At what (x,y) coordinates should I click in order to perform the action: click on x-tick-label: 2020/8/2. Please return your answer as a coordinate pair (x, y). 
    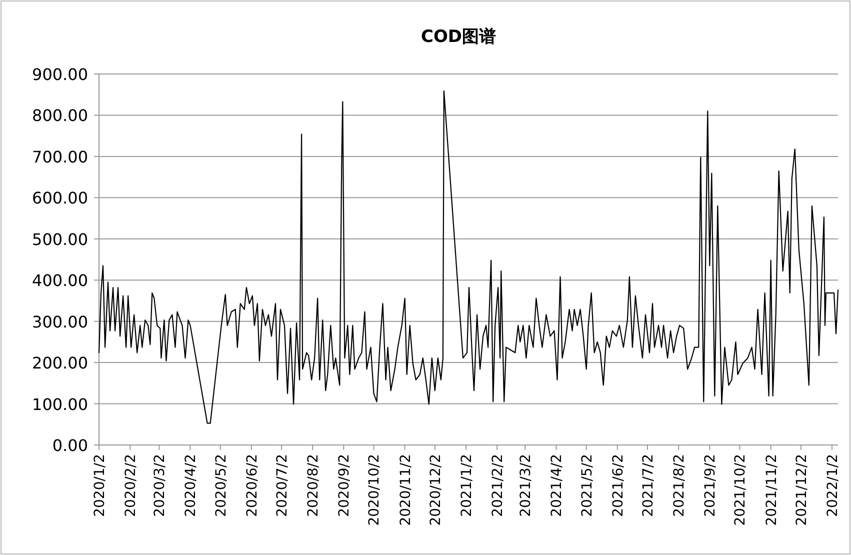
    Looking at the image, I should click on (314, 485).